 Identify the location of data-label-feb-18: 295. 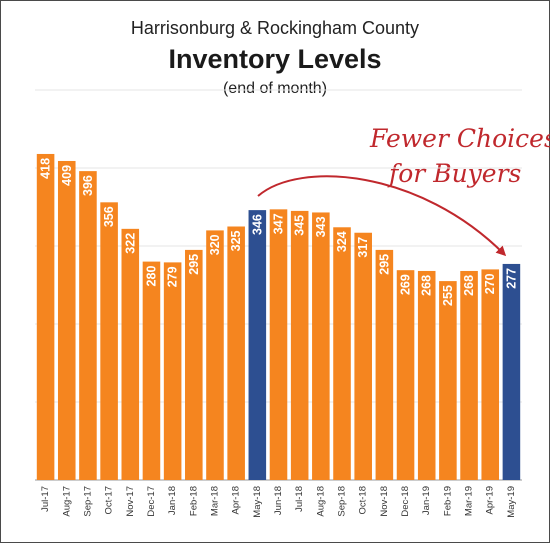
(194, 264).